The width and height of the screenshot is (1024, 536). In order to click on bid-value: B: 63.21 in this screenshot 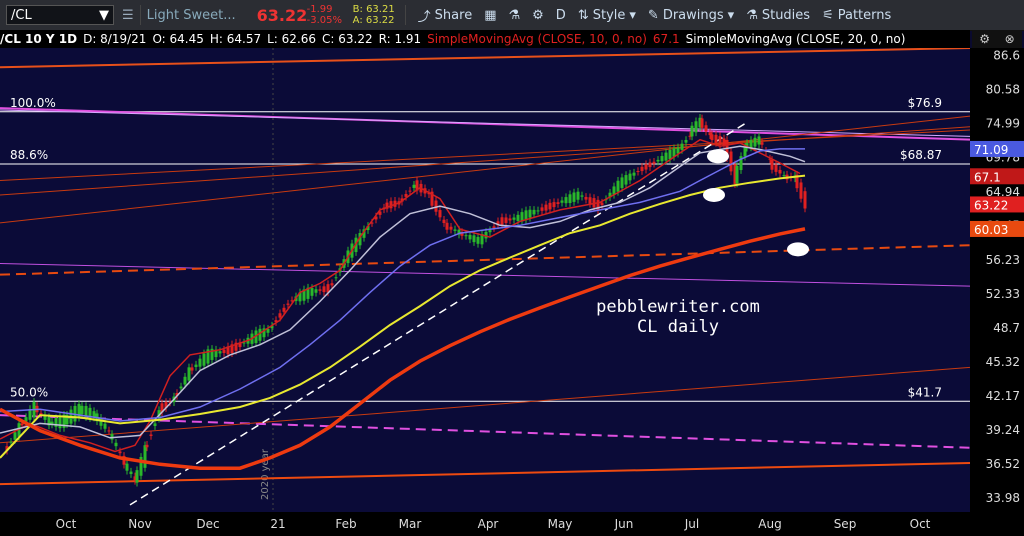, I will do `click(373, 9)`.